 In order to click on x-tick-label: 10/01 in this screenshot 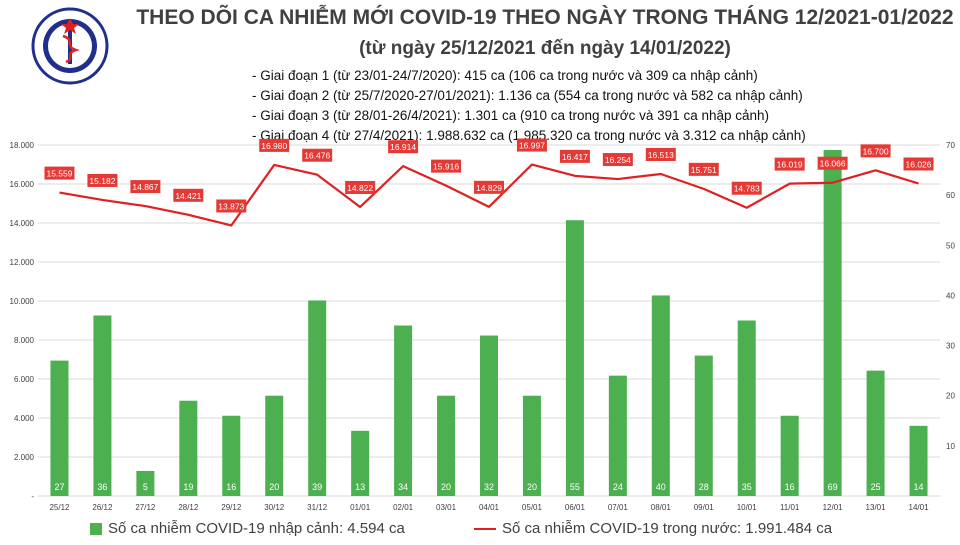, I will do `click(747, 507)`.